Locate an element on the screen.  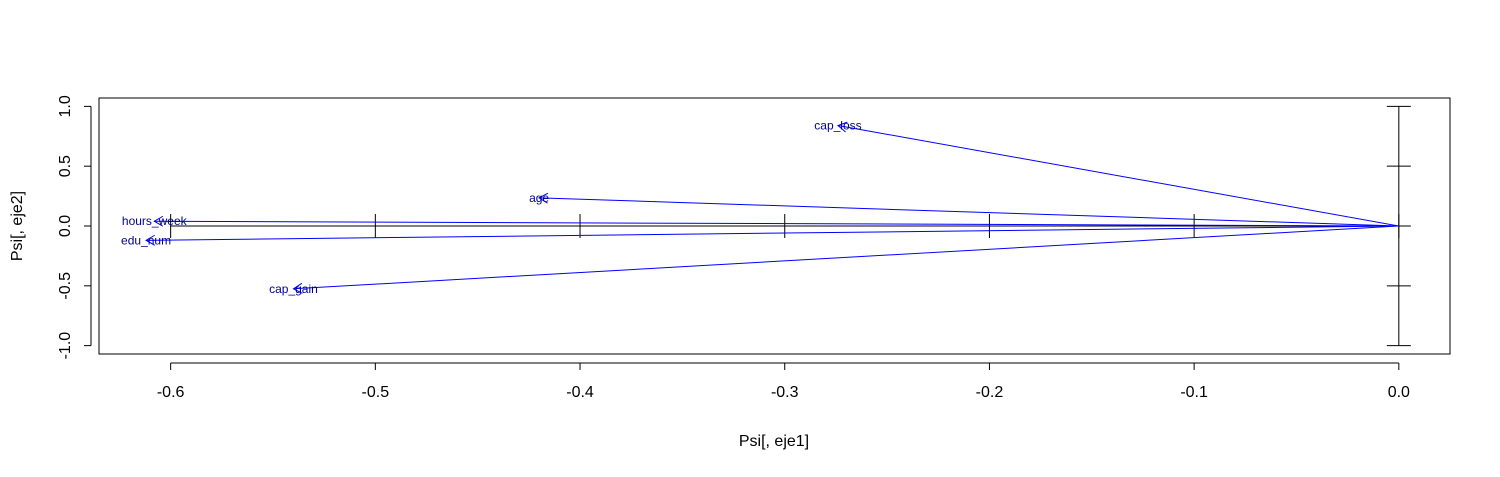
arrowhead-edu_num is located at coordinates (150, 240).